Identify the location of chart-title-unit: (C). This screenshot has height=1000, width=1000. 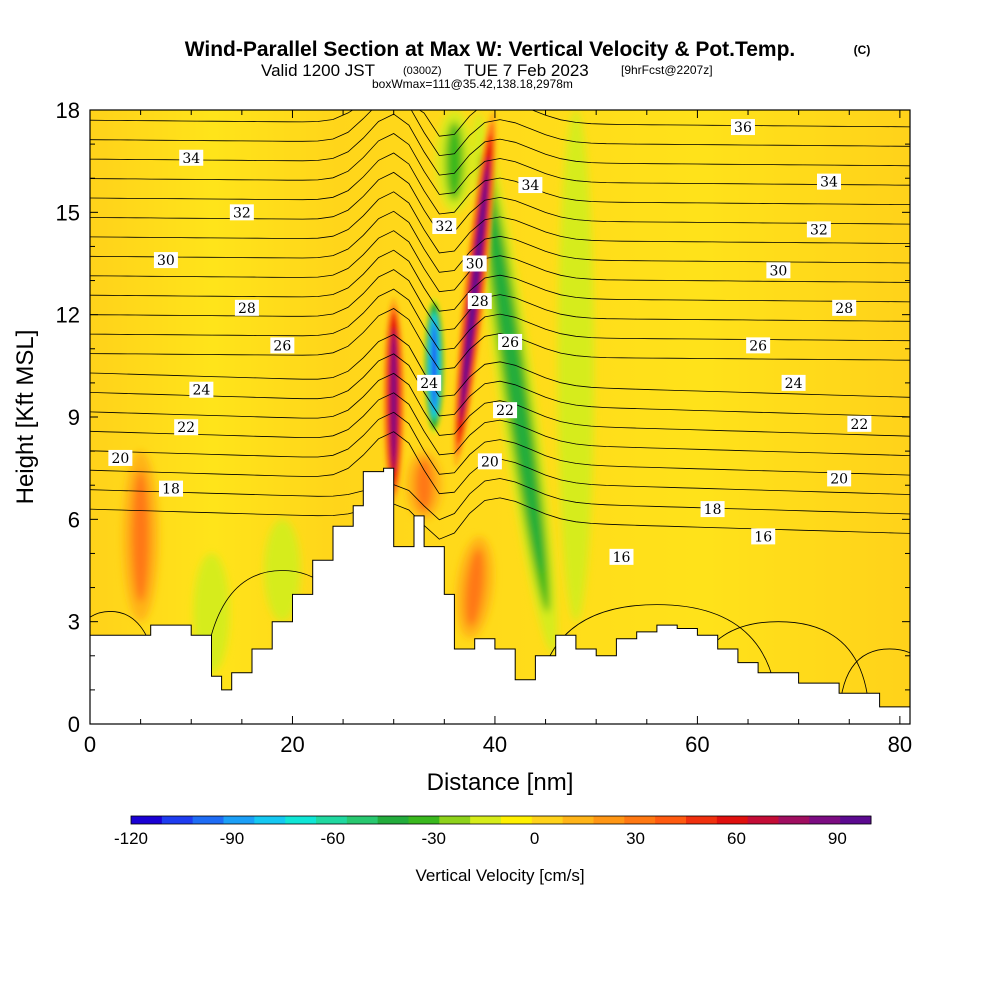
(862, 50).